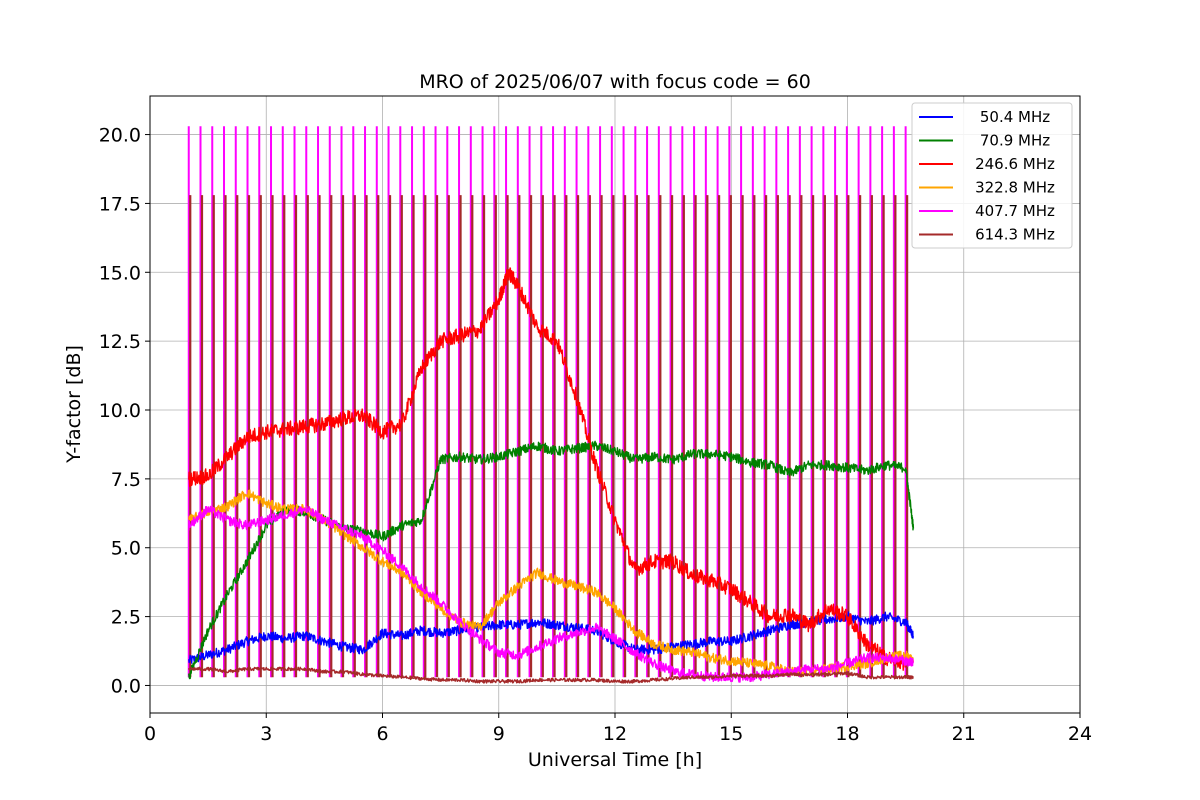 The height and width of the screenshot is (800, 1200). What do you see at coordinates (120, 204) in the screenshot?
I see `y-tick-label: 17.5` at bounding box center [120, 204].